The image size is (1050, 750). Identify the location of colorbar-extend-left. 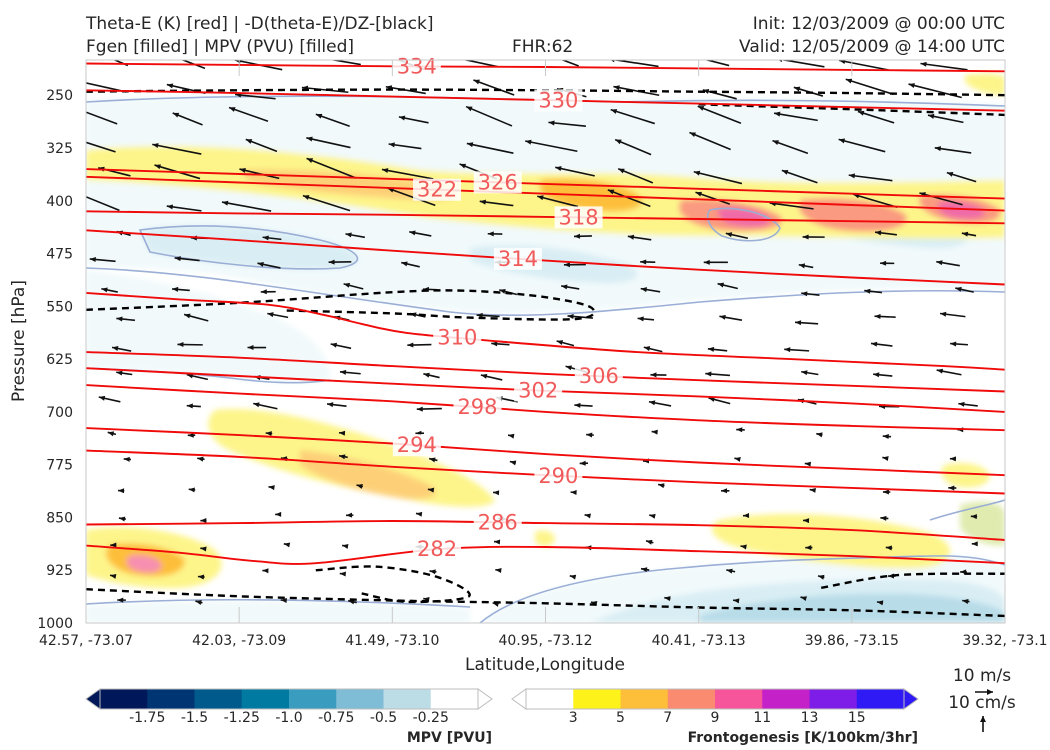
(93, 699).